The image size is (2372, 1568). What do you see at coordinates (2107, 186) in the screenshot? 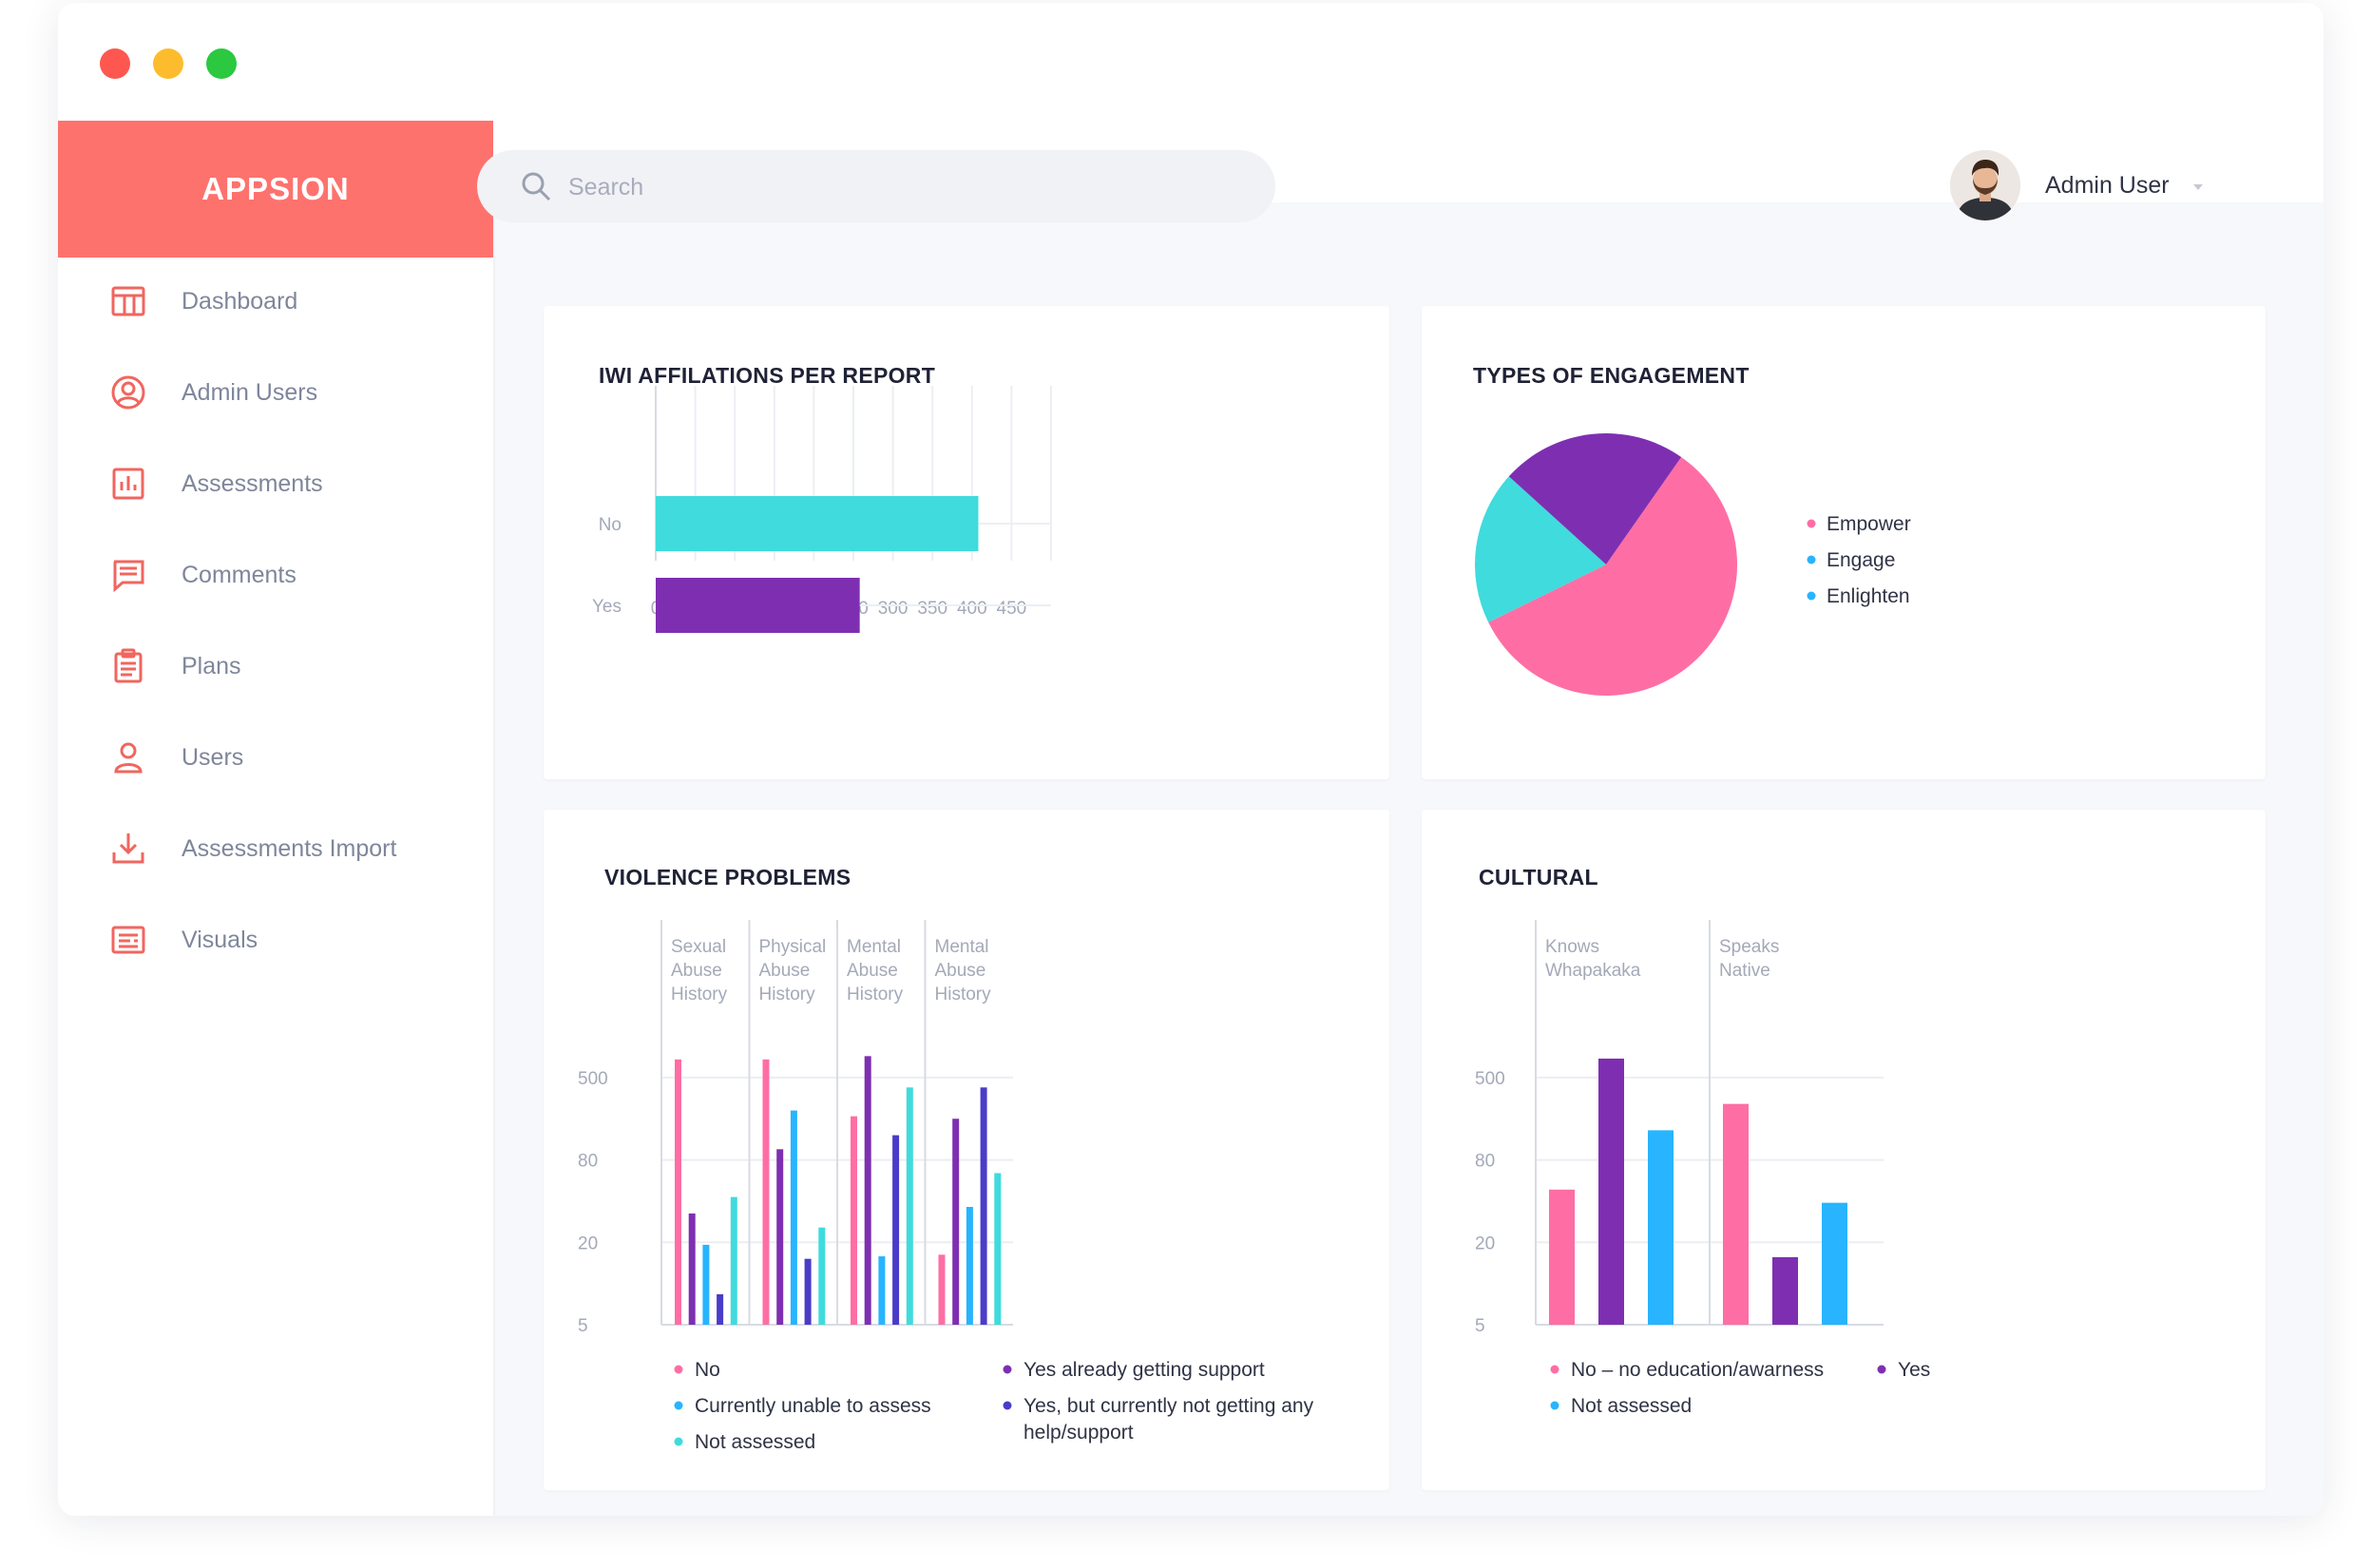
I see `user-name: Admin User` at bounding box center [2107, 186].